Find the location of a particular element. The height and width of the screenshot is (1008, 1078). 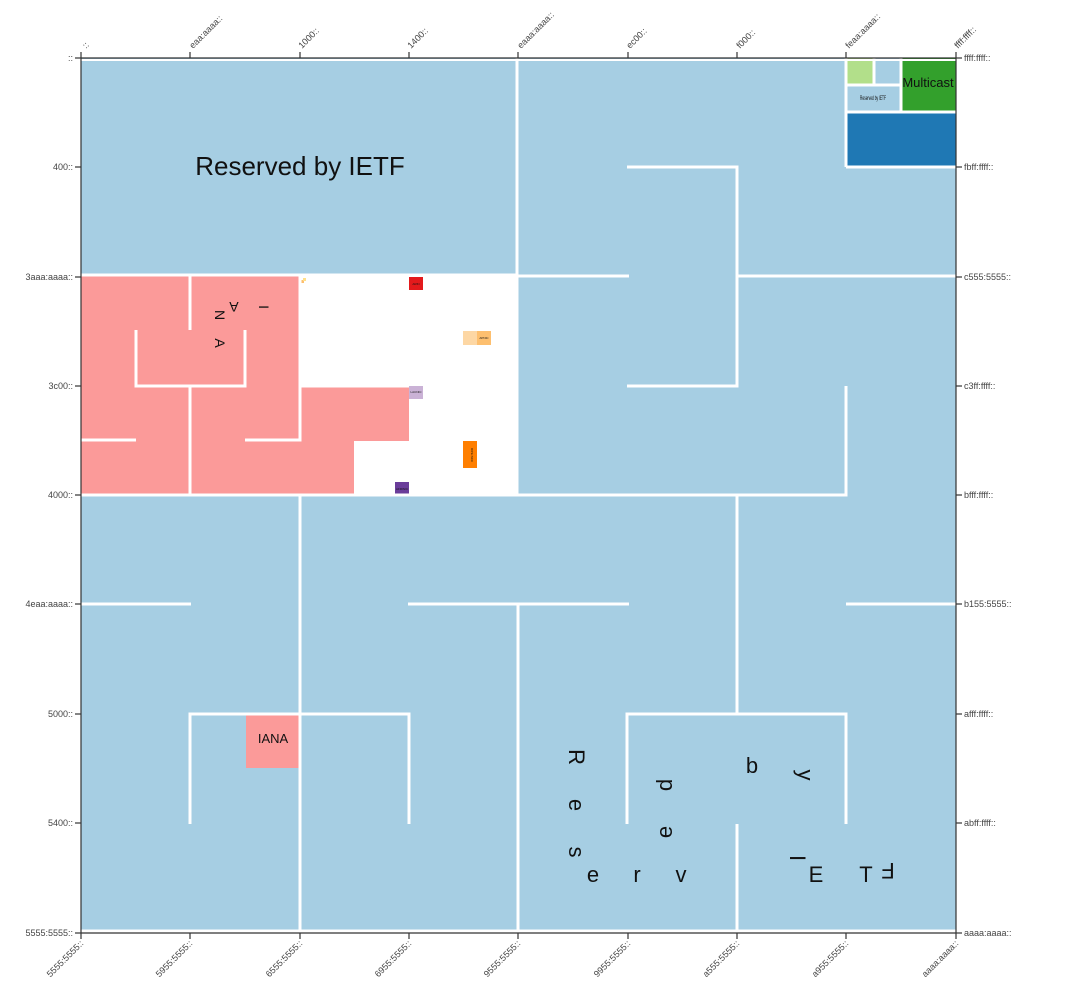

apnic-light-block is located at coordinates (470, 338).